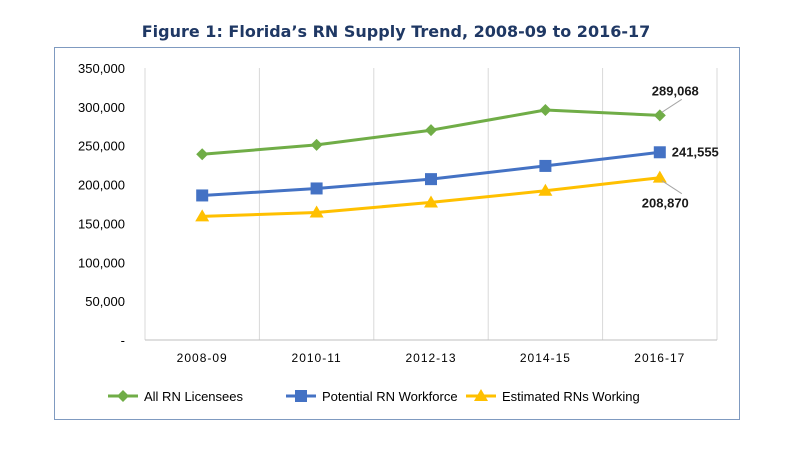 The image size is (792, 450). I want to click on y-tick-label: 200,000, so click(101, 185).